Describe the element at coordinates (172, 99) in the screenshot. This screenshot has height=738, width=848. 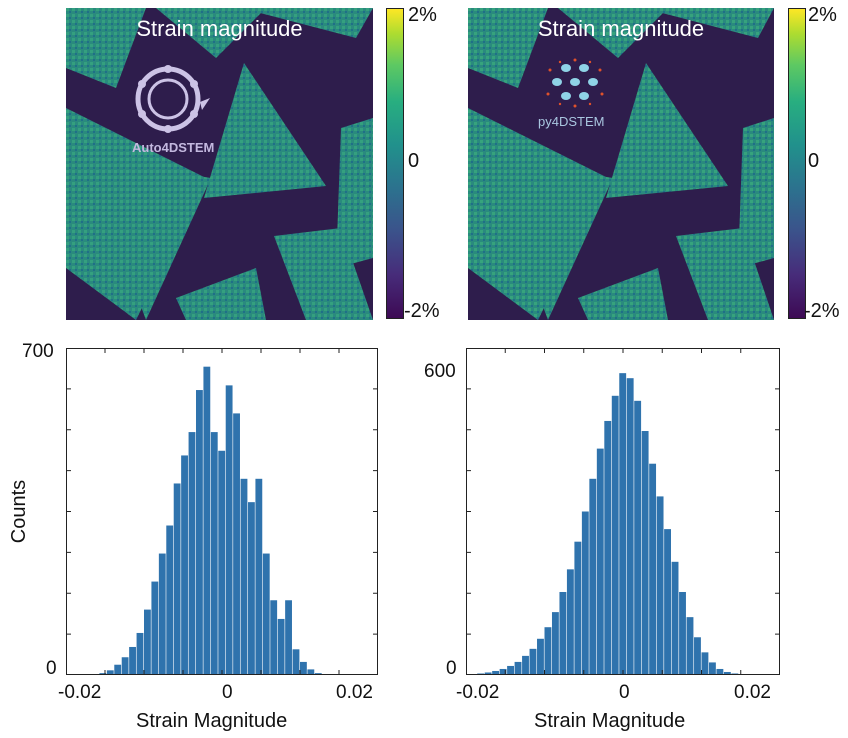
I see `auto4dstem-logo` at that location.